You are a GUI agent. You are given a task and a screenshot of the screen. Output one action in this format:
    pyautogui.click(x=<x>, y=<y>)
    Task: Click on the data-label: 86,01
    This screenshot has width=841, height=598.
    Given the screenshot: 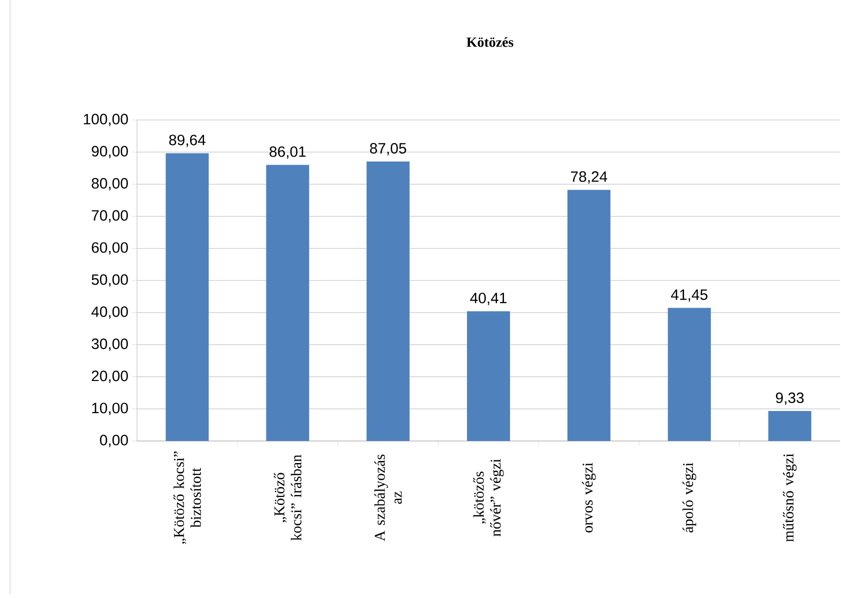 What is the action you would take?
    pyautogui.click(x=288, y=152)
    